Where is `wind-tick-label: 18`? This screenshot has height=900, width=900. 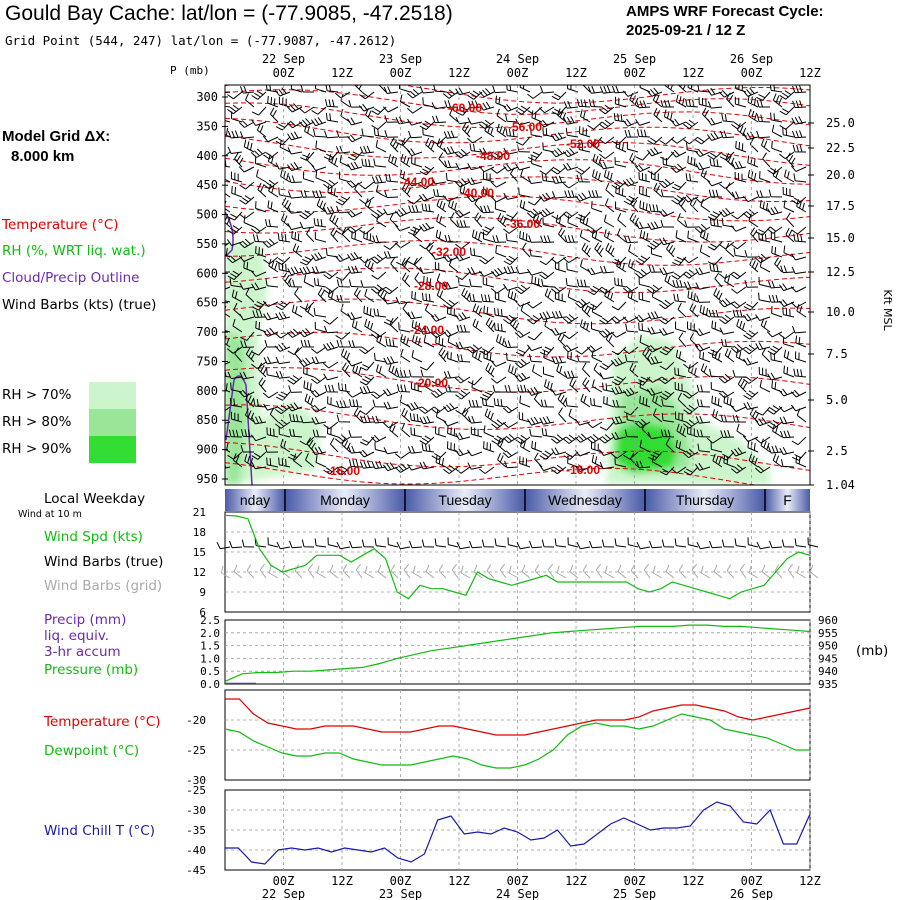
wind-tick-label: 18 is located at coordinates (199, 532).